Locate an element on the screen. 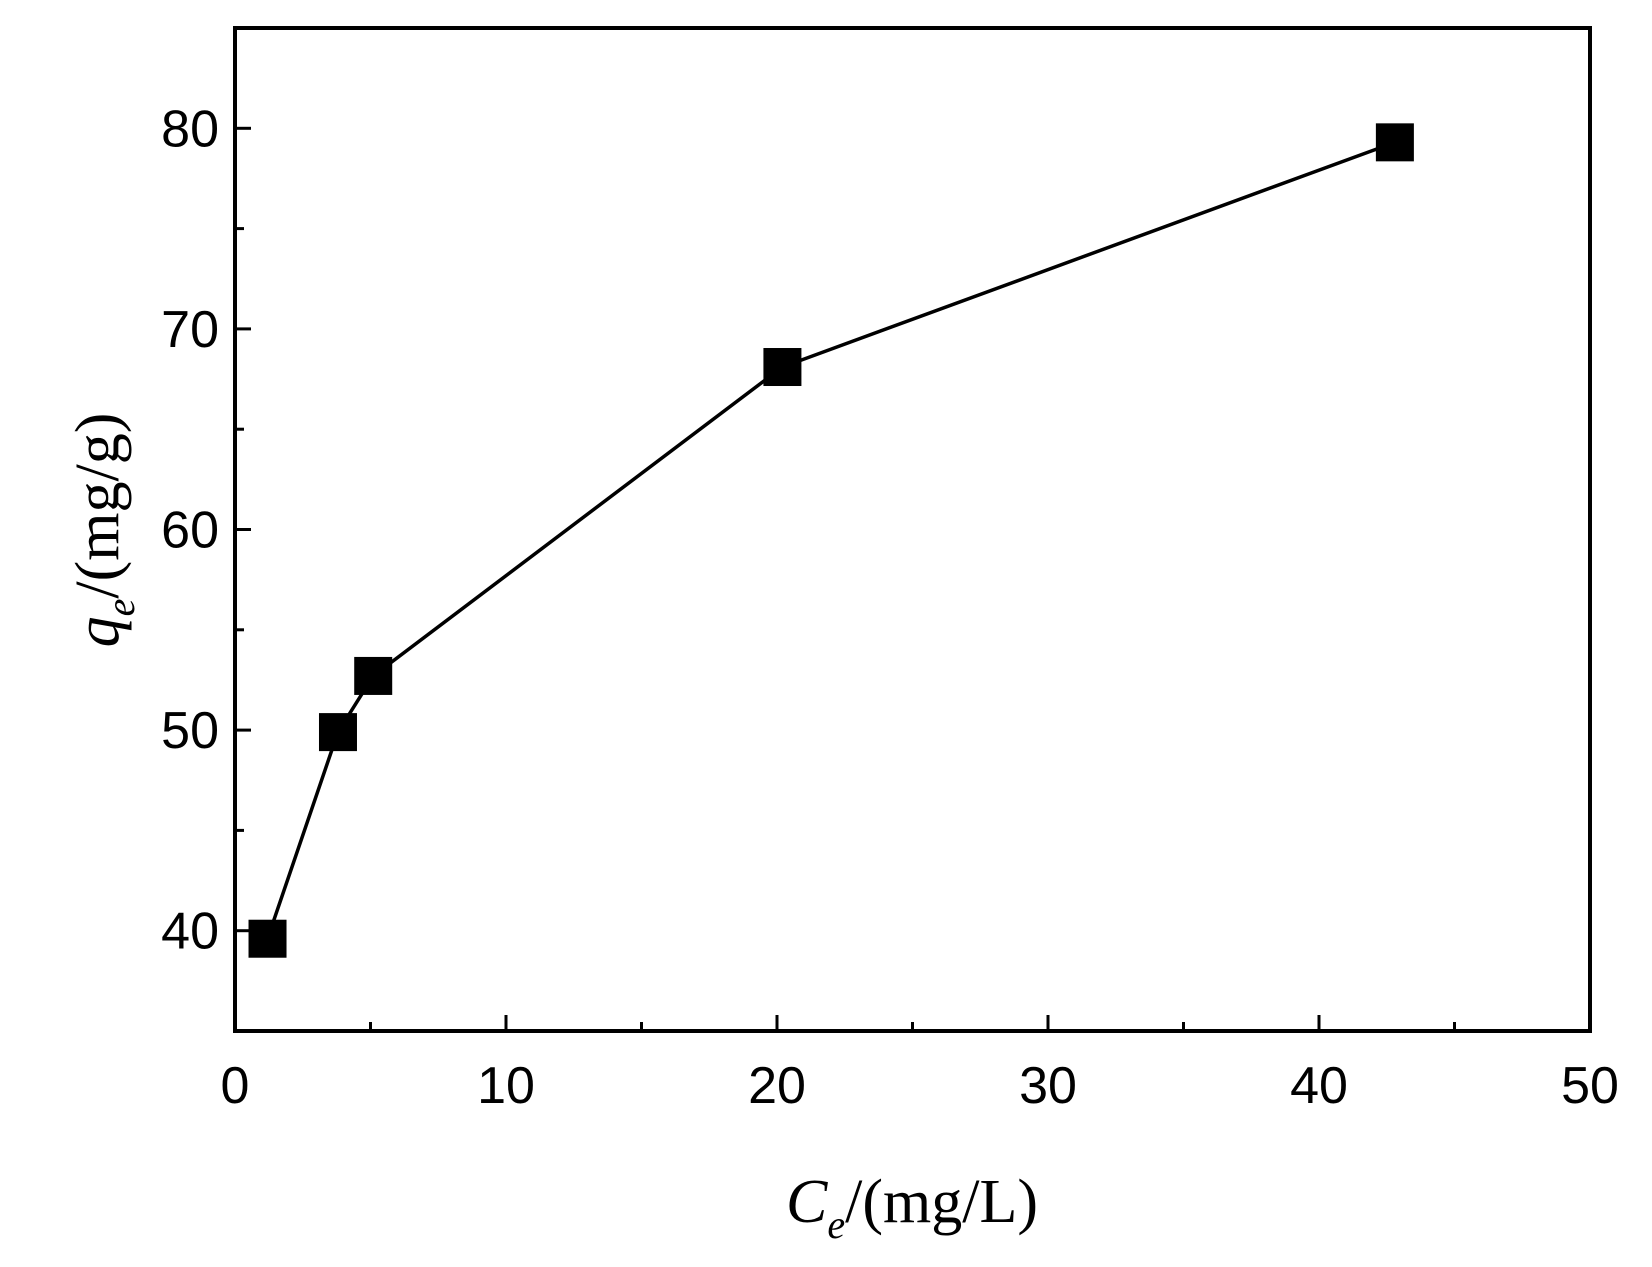  x-axis: 0 10 20 30 40 50 is located at coordinates (920, 1065).